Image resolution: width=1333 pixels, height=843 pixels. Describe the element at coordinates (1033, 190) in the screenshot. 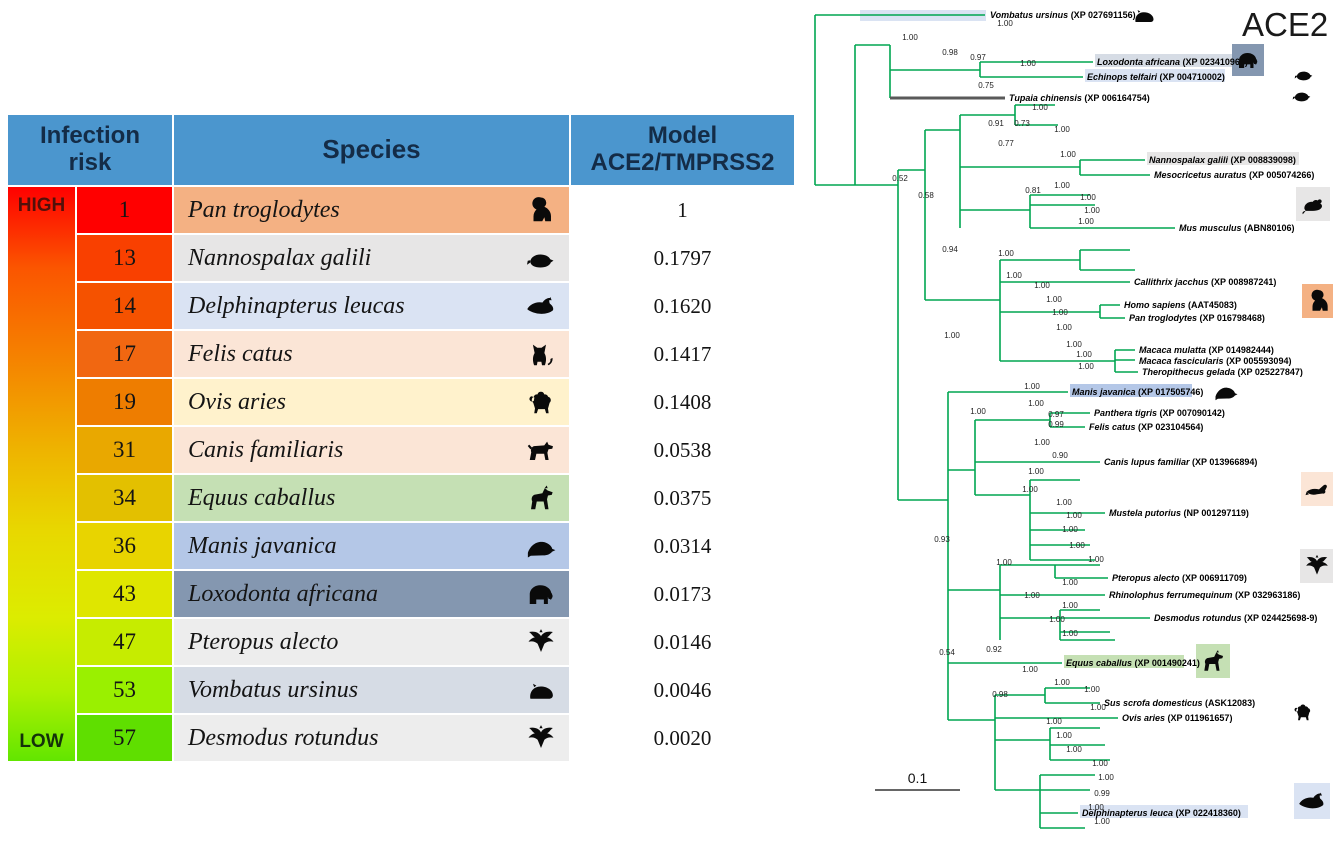

I see `support-value: 0.81` at that location.